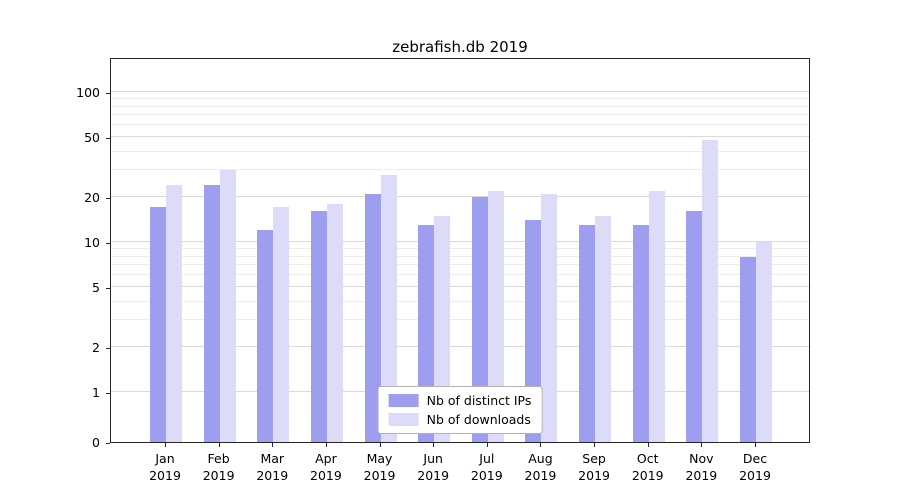 The height and width of the screenshot is (500, 900). What do you see at coordinates (379, 458) in the screenshot?
I see `x-tick-month: May` at bounding box center [379, 458].